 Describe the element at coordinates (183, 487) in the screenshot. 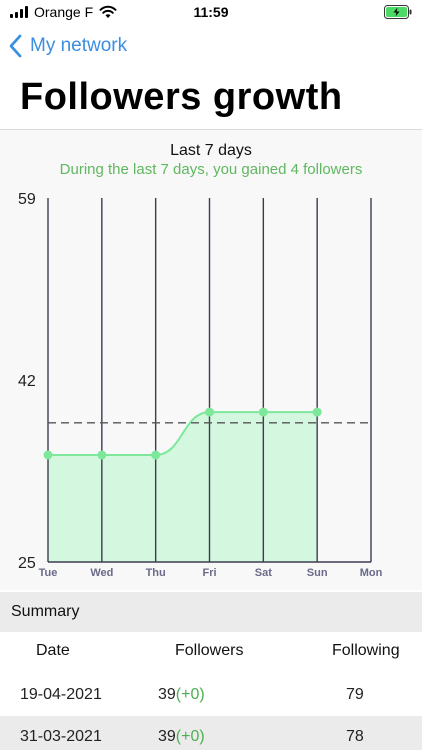

I see `series-area` at that location.